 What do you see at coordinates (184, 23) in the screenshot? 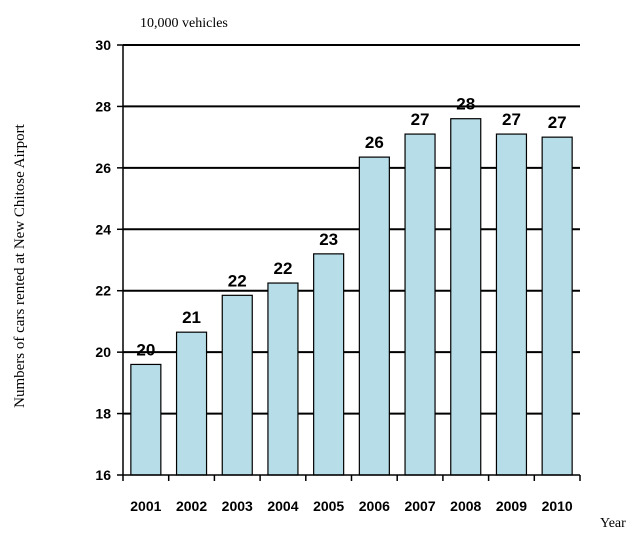
I see `unit-label: 10,000 vehicles` at bounding box center [184, 23].